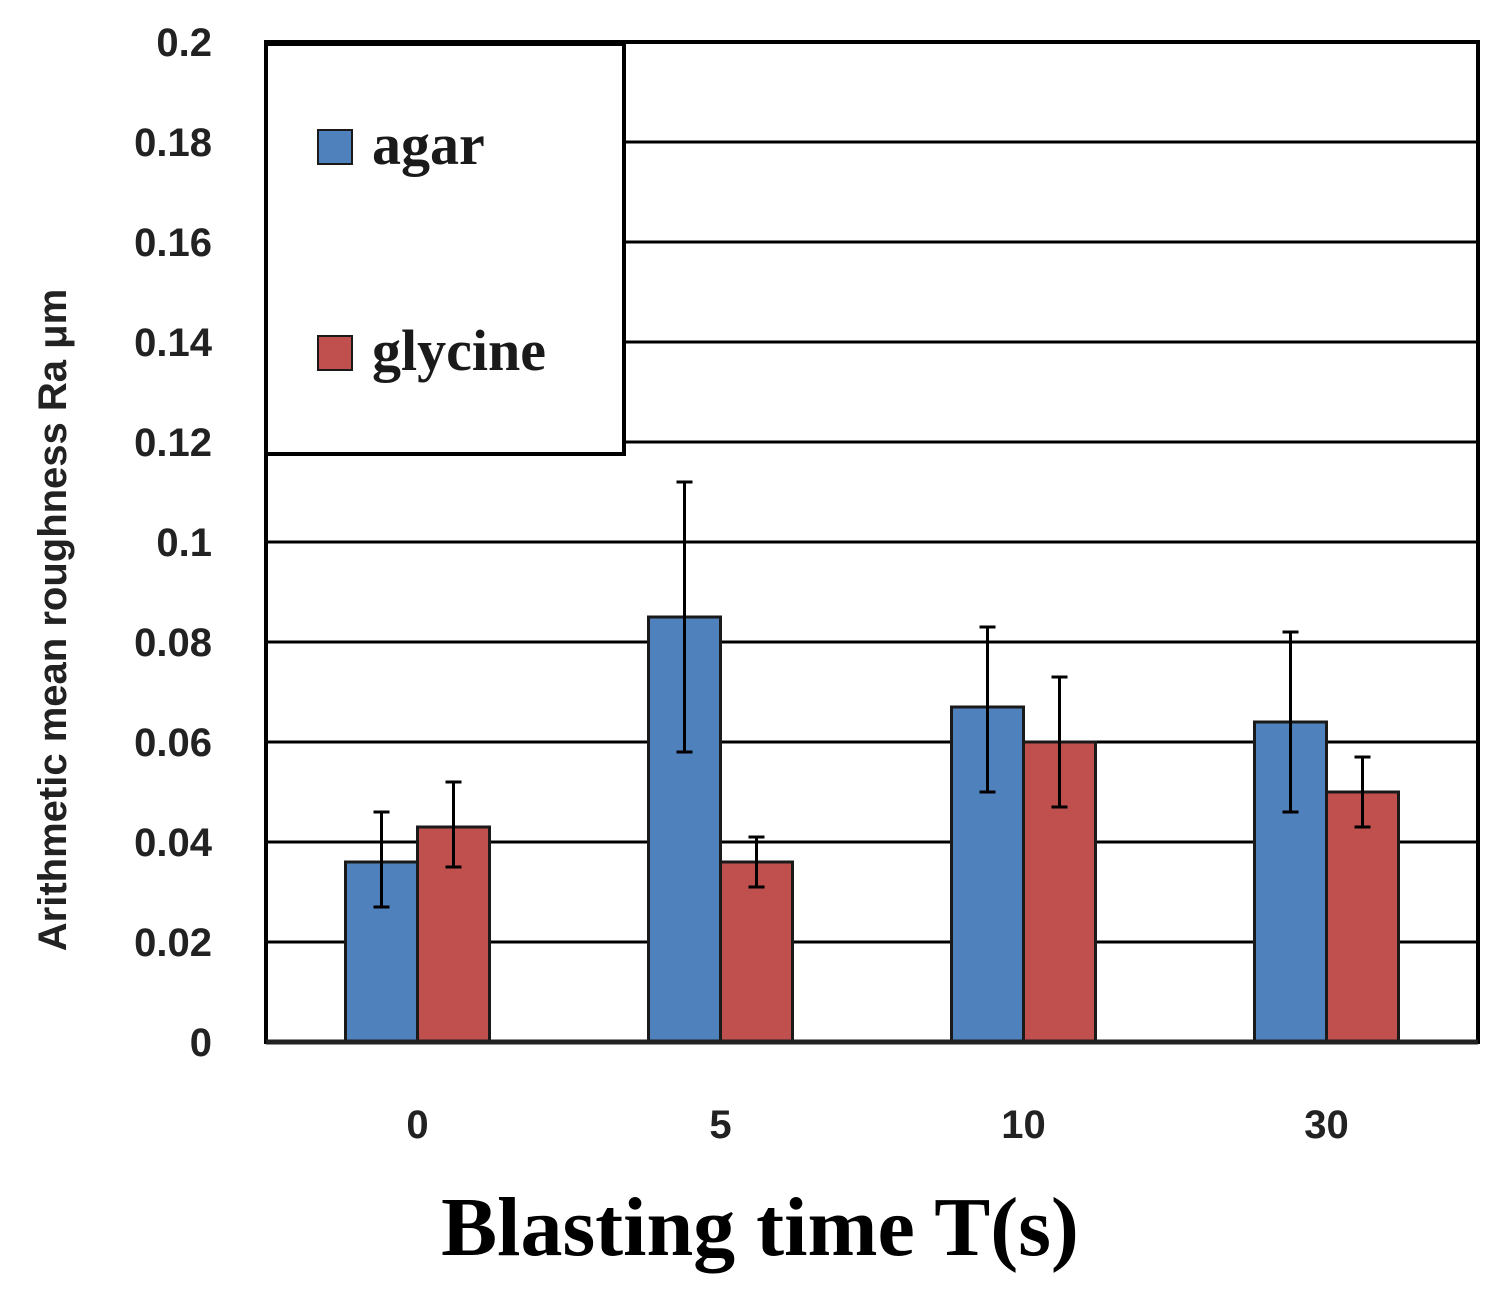  I want to click on y-tick-label: 0.06, so click(173, 743).